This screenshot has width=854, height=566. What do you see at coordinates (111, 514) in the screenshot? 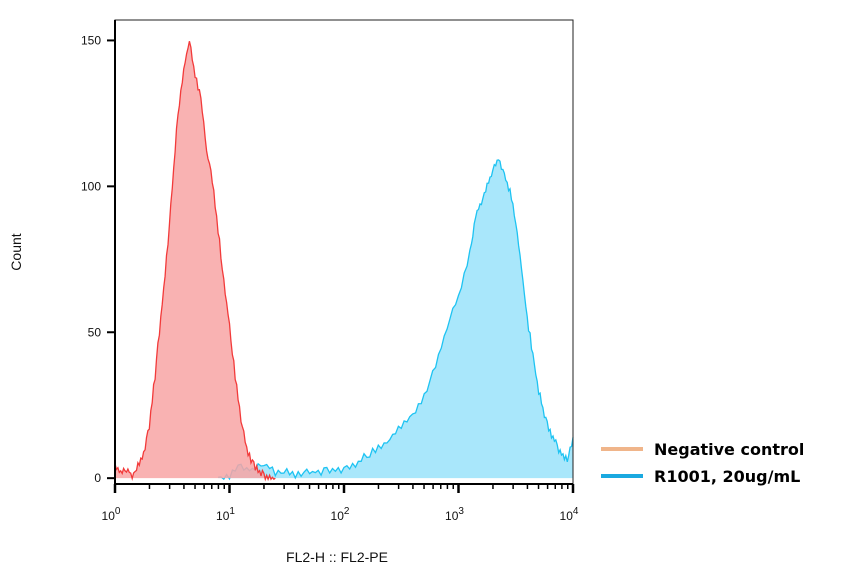
I see `x-tick-label: 10⁰` at bounding box center [111, 514].